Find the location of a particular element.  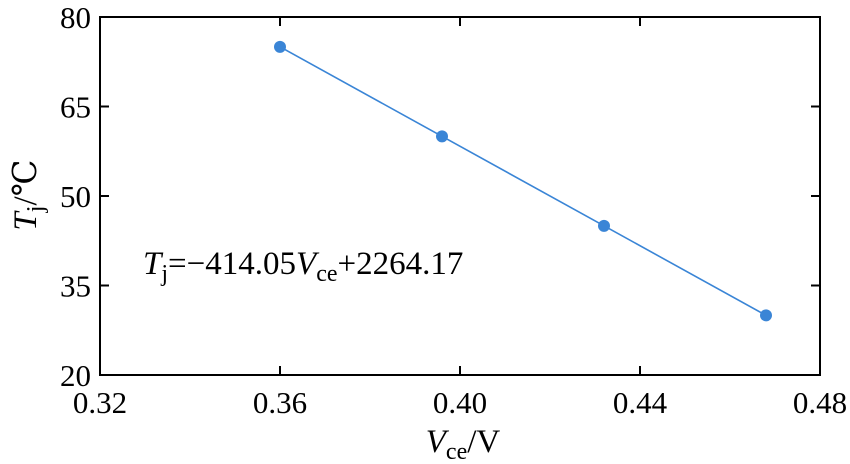

x-axis-label-unit: /V is located at coordinates (483, 442).